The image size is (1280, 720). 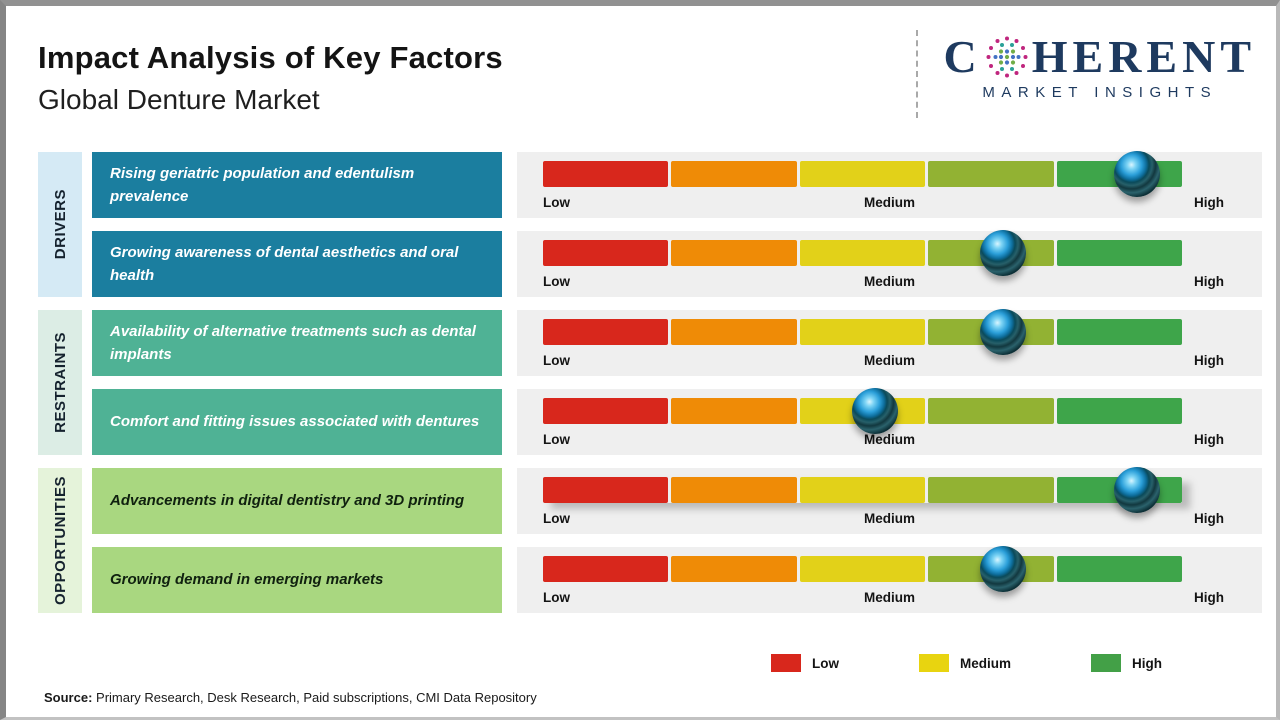 What do you see at coordinates (60, 382) in the screenshot?
I see `group-label-restraints: RESTRAINTS` at bounding box center [60, 382].